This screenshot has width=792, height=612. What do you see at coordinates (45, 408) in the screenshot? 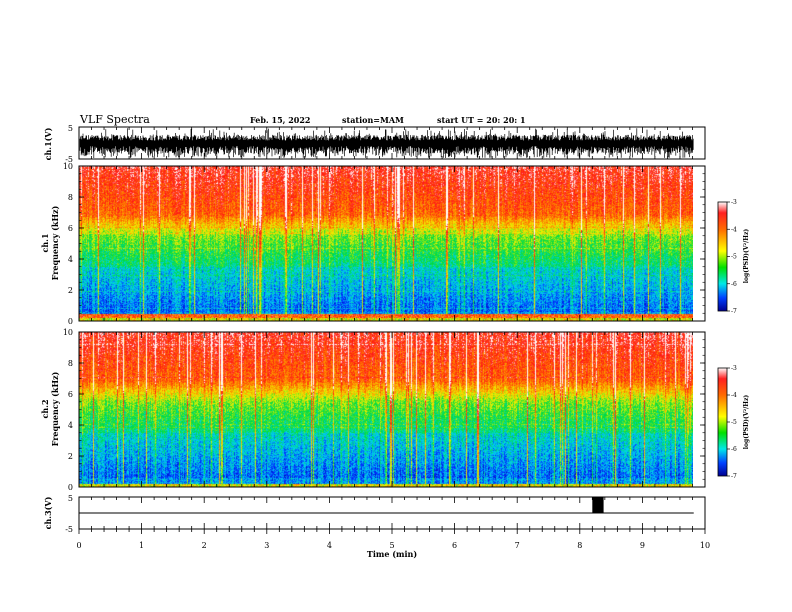
I see `ch2-ylabel-channel: ch.2` at bounding box center [45, 408].